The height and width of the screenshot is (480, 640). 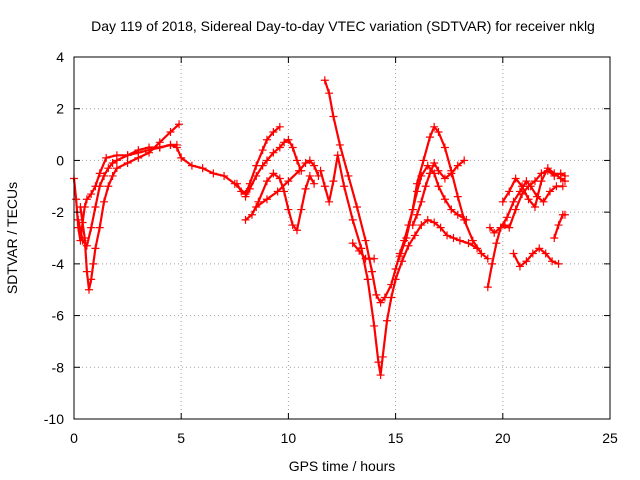 I want to click on series-sat-j, so click(x=363, y=251).